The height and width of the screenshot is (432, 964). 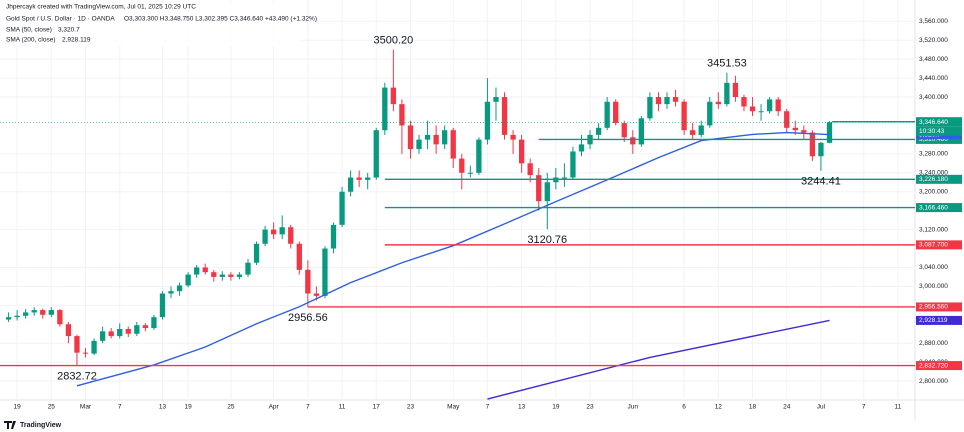 What do you see at coordinates (821, 407) in the screenshot?
I see `x-tick-label: Jul` at bounding box center [821, 407].